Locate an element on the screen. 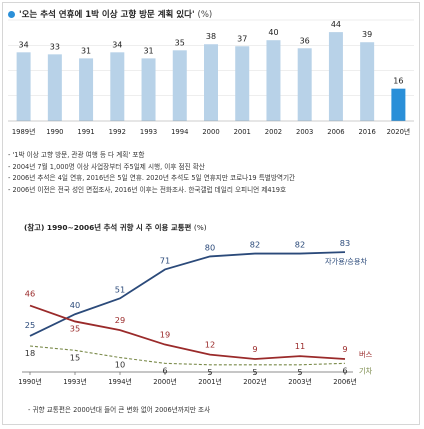 The image size is (424, 429). x-tick-label: 1990년 is located at coordinates (30, 381).